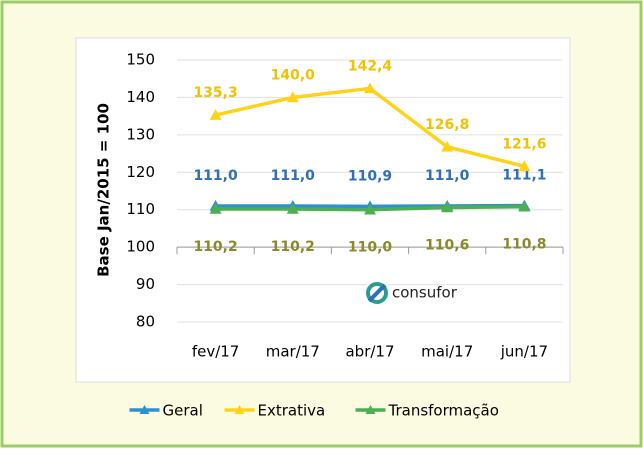 Image resolution: width=643 pixels, height=452 pixels. Describe the element at coordinates (524, 352) in the screenshot. I see `x-tick-label: jun/17` at that location.